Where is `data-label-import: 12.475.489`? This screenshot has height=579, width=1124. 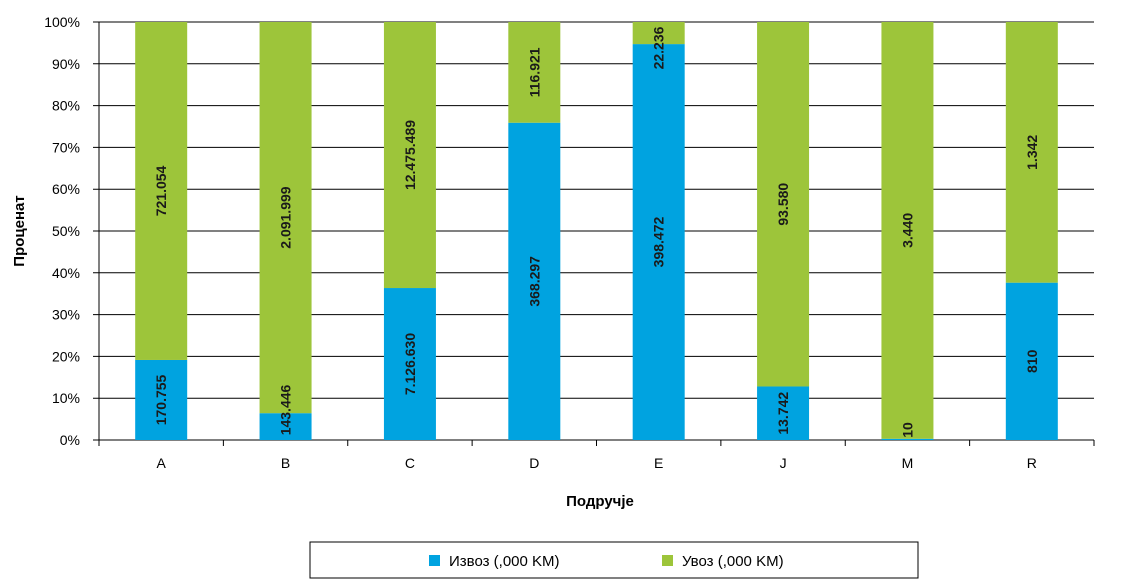 data-label-import: 12.475.489 is located at coordinates (410, 155).